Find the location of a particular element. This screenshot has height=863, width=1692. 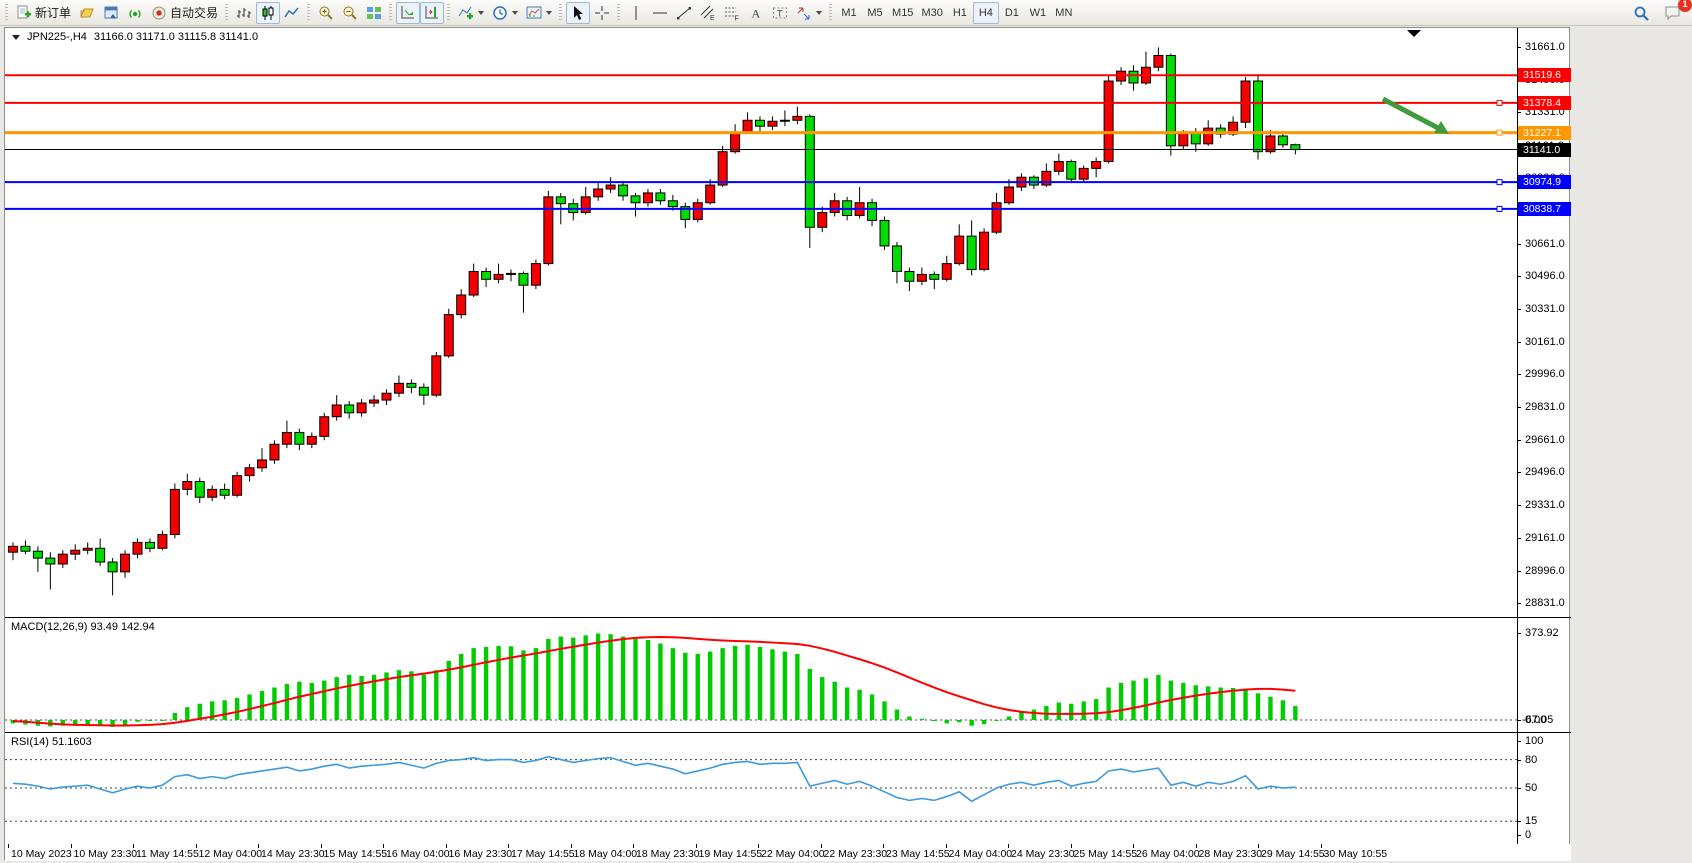

annotation-arrow-head is located at coordinates (1441, 127).